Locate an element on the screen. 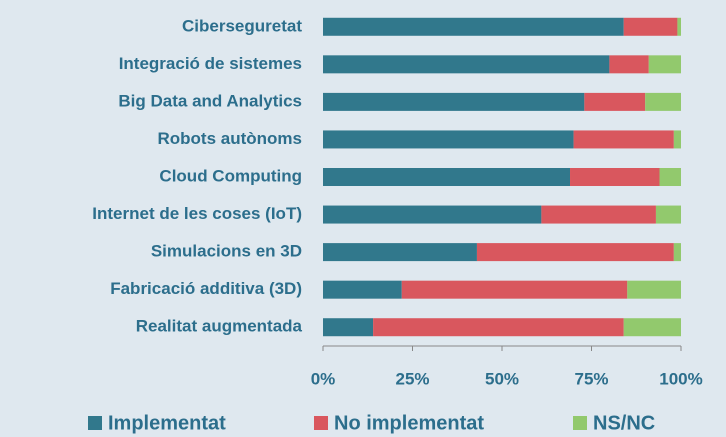 The image size is (726, 437). x-tick-label: 50% is located at coordinates (502, 378).